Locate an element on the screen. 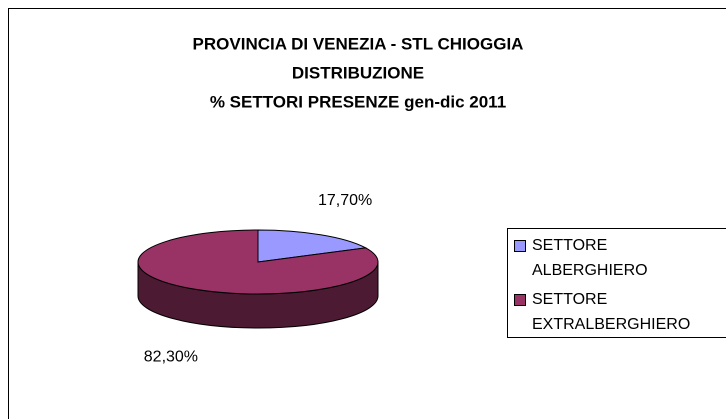 The width and height of the screenshot is (726, 419). data-label: 82,30% is located at coordinates (171, 356).